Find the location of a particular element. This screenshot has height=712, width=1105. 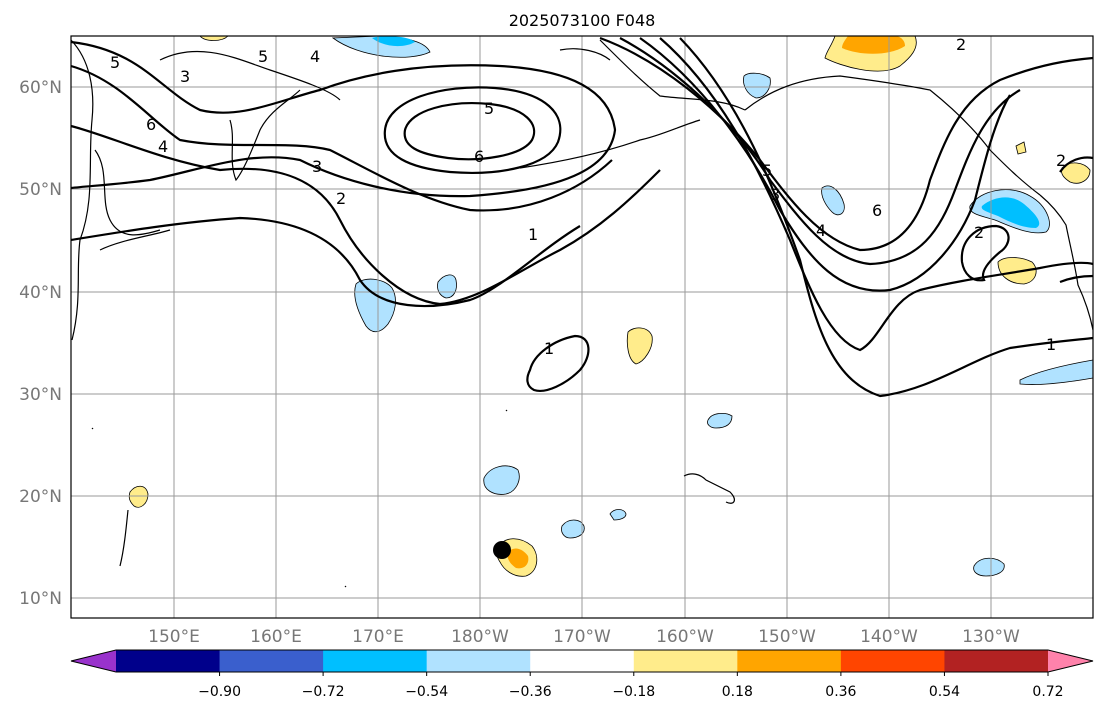

lon-label: 130°W is located at coordinates (991, 637).